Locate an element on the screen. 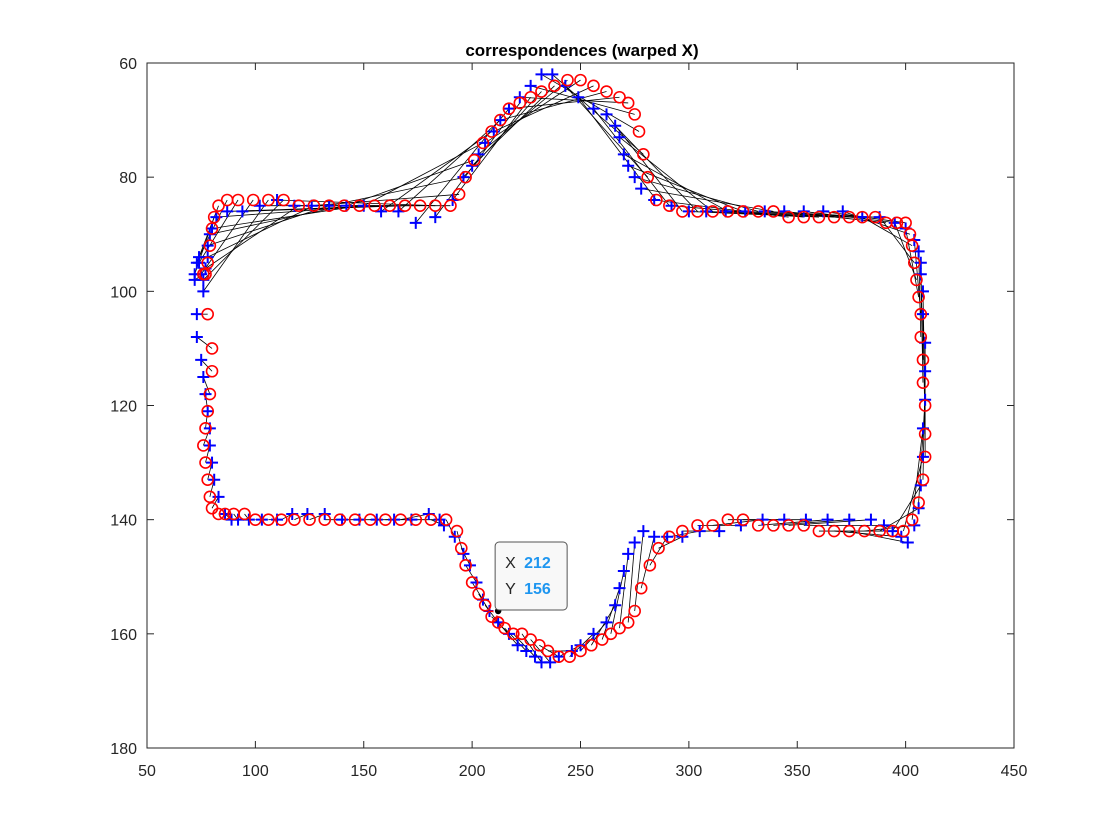 The height and width of the screenshot is (840, 1120). data-tip-box is located at coordinates (531, 576).